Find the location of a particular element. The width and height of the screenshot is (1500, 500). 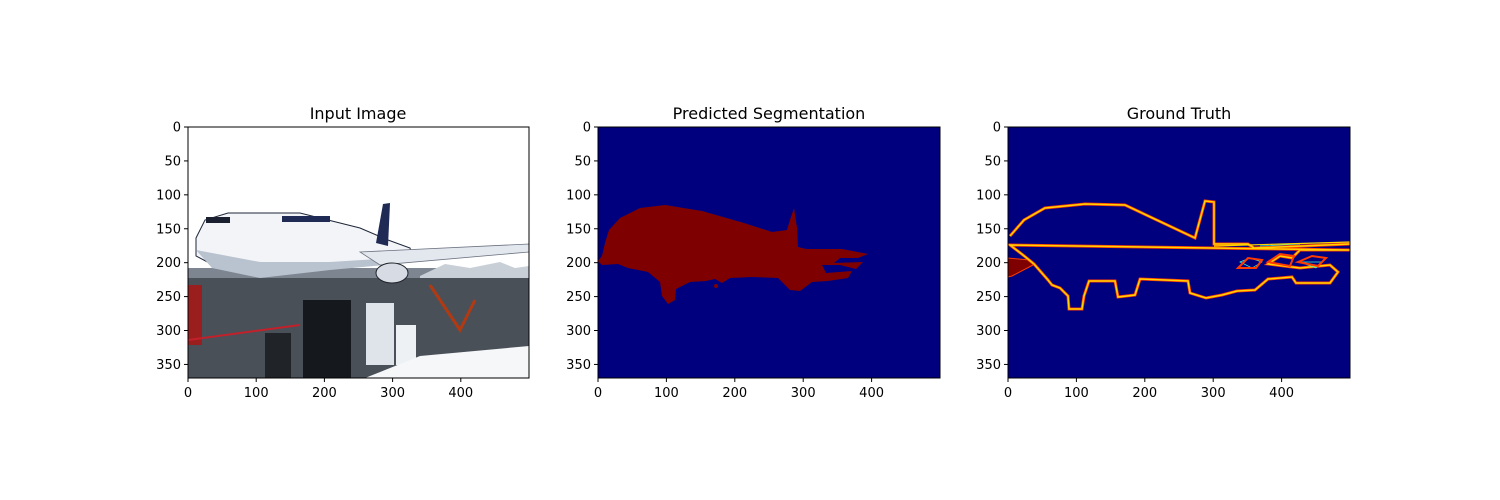

photo-airplane-belly is located at coordinates (295, 264).